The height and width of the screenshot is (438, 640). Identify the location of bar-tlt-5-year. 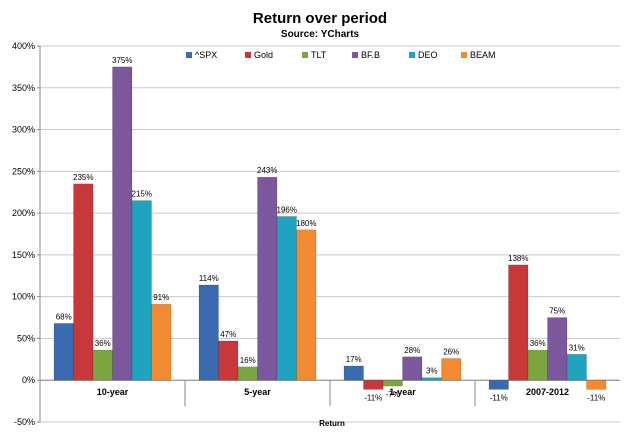
(247, 373).